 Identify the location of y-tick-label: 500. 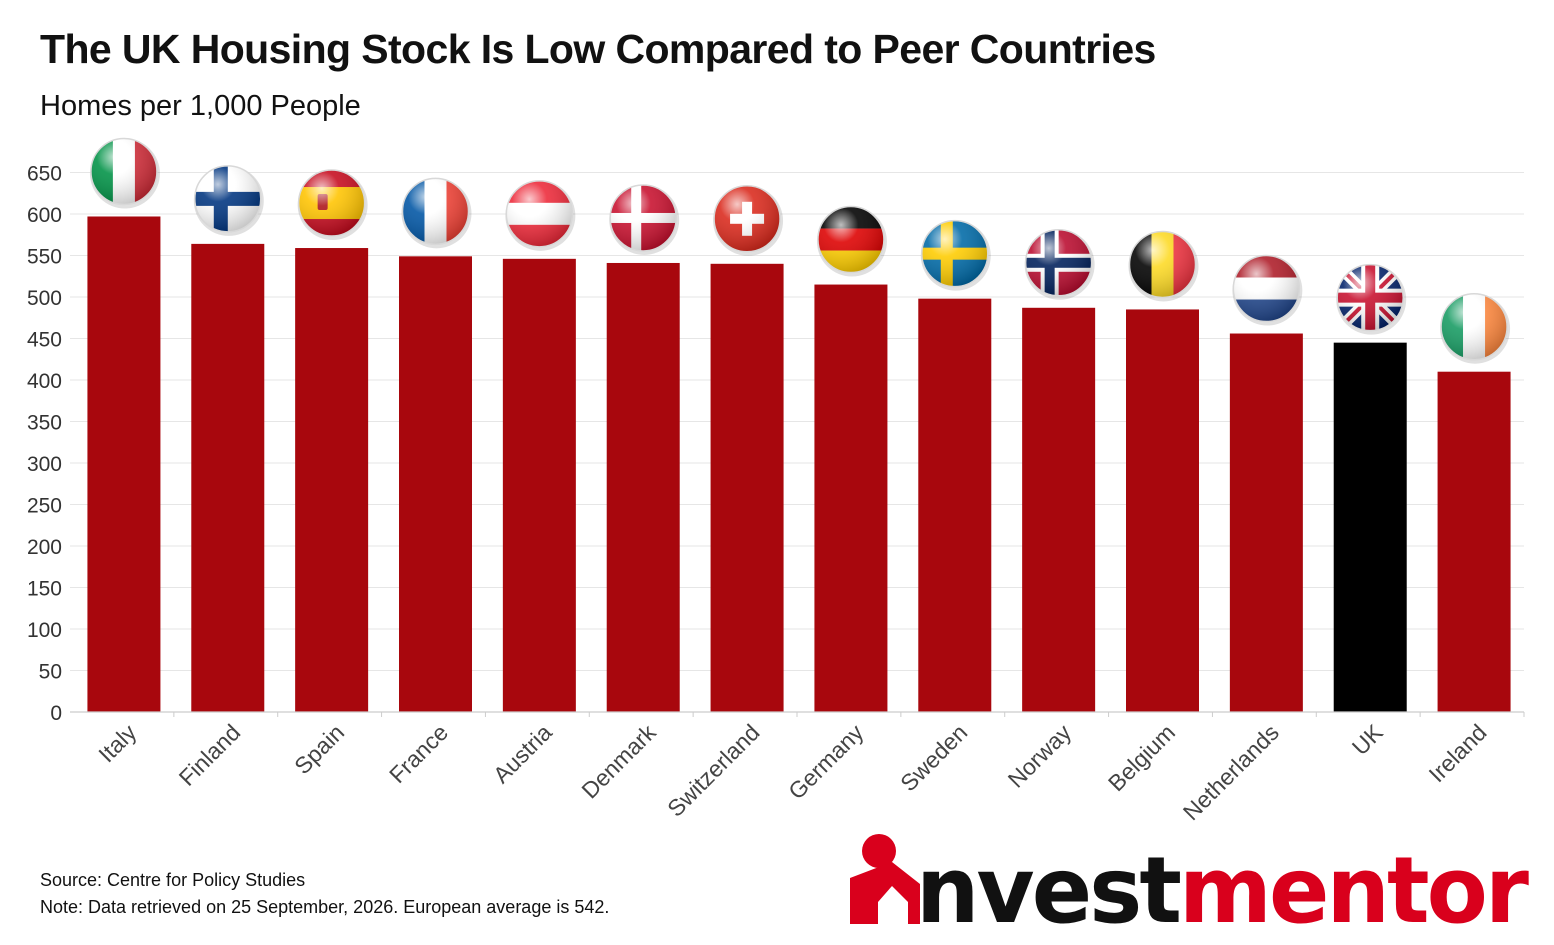
(44, 298).